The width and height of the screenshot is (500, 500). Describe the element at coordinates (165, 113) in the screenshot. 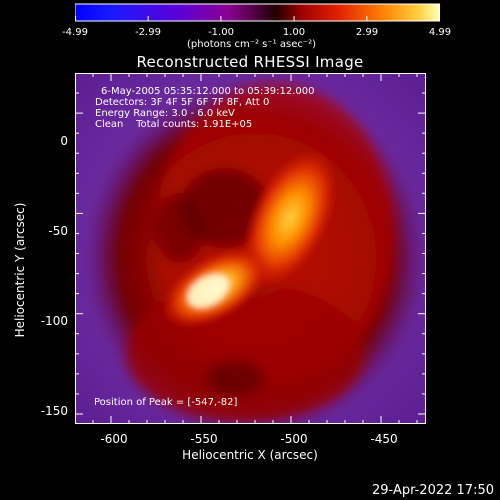

I see `energy-range-line: Energy Range: 3.0 - 6.0 keV` at that location.